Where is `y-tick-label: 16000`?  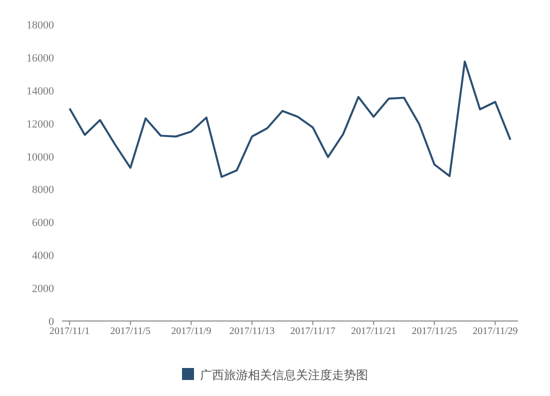 y-tick-label: 16000 is located at coordinates (40, 58).